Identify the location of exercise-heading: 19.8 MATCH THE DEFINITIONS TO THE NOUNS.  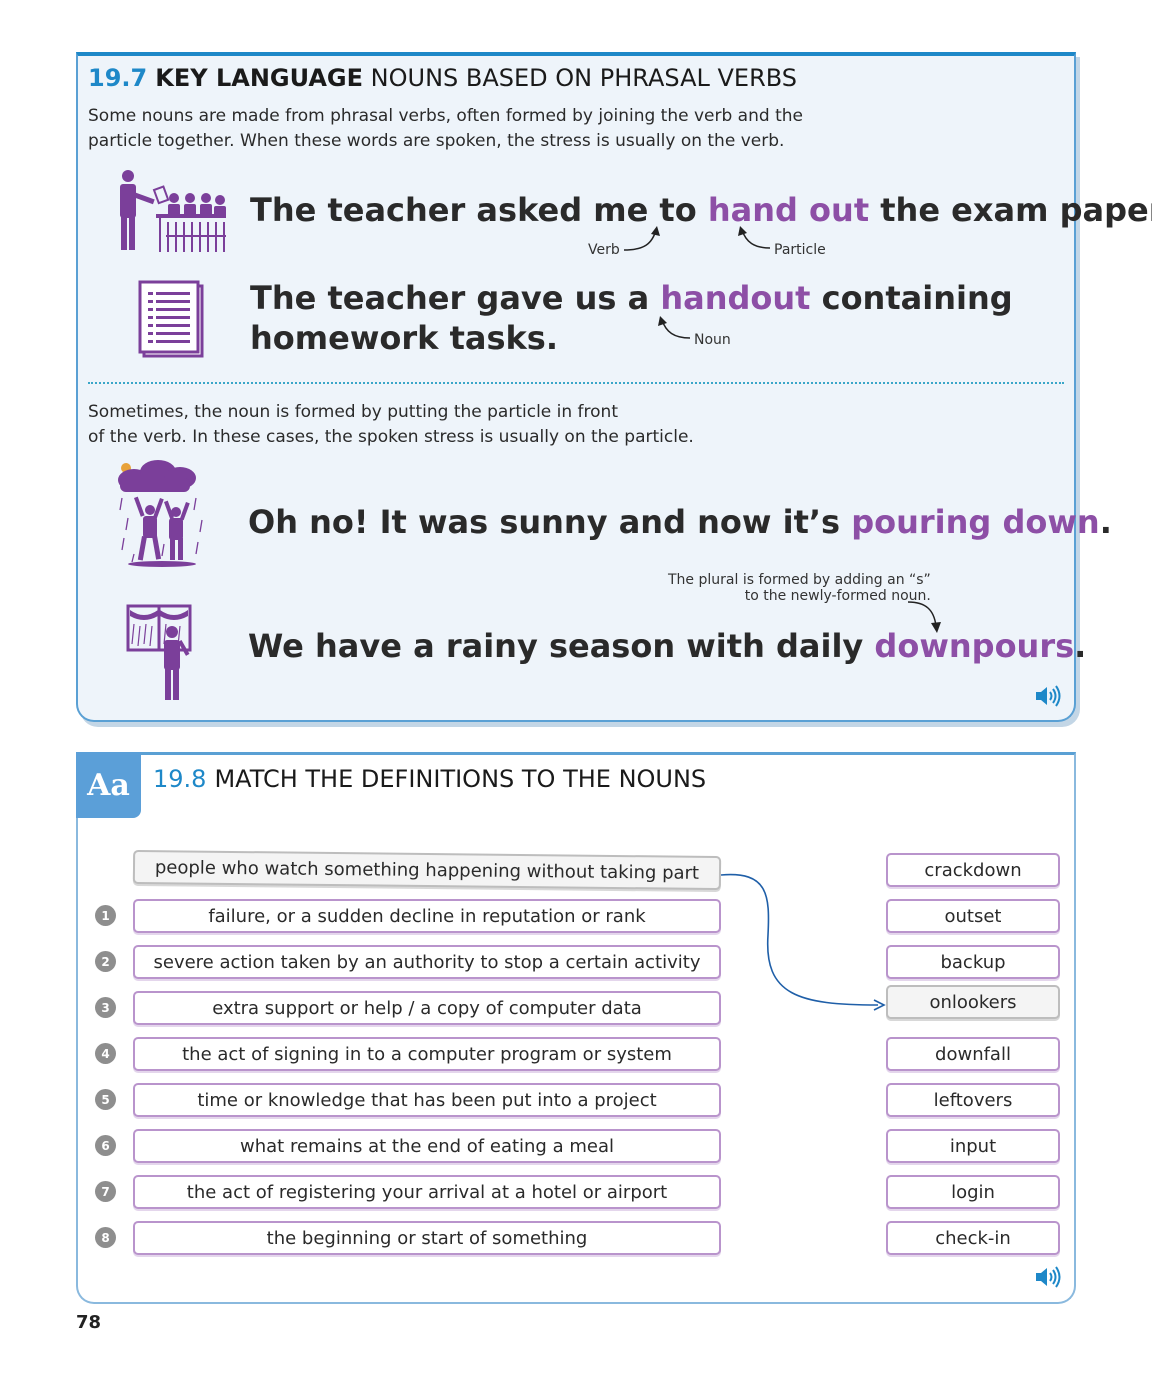
(429, 779).